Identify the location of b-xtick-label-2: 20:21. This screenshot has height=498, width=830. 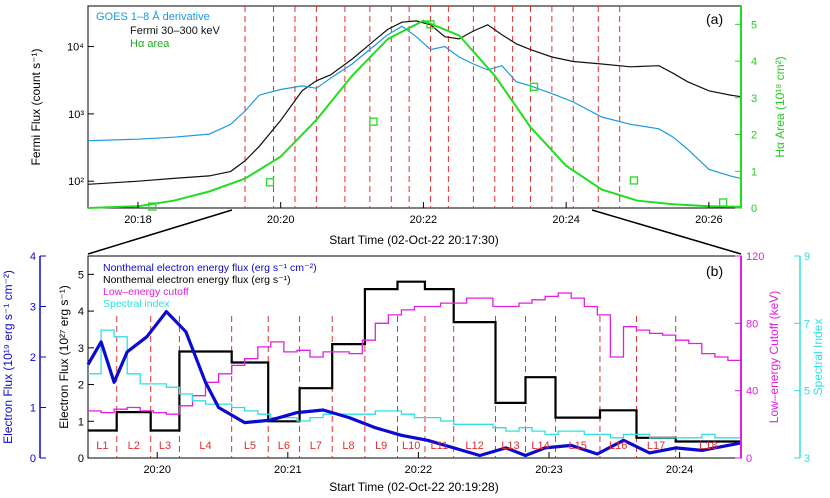
(288, 470).